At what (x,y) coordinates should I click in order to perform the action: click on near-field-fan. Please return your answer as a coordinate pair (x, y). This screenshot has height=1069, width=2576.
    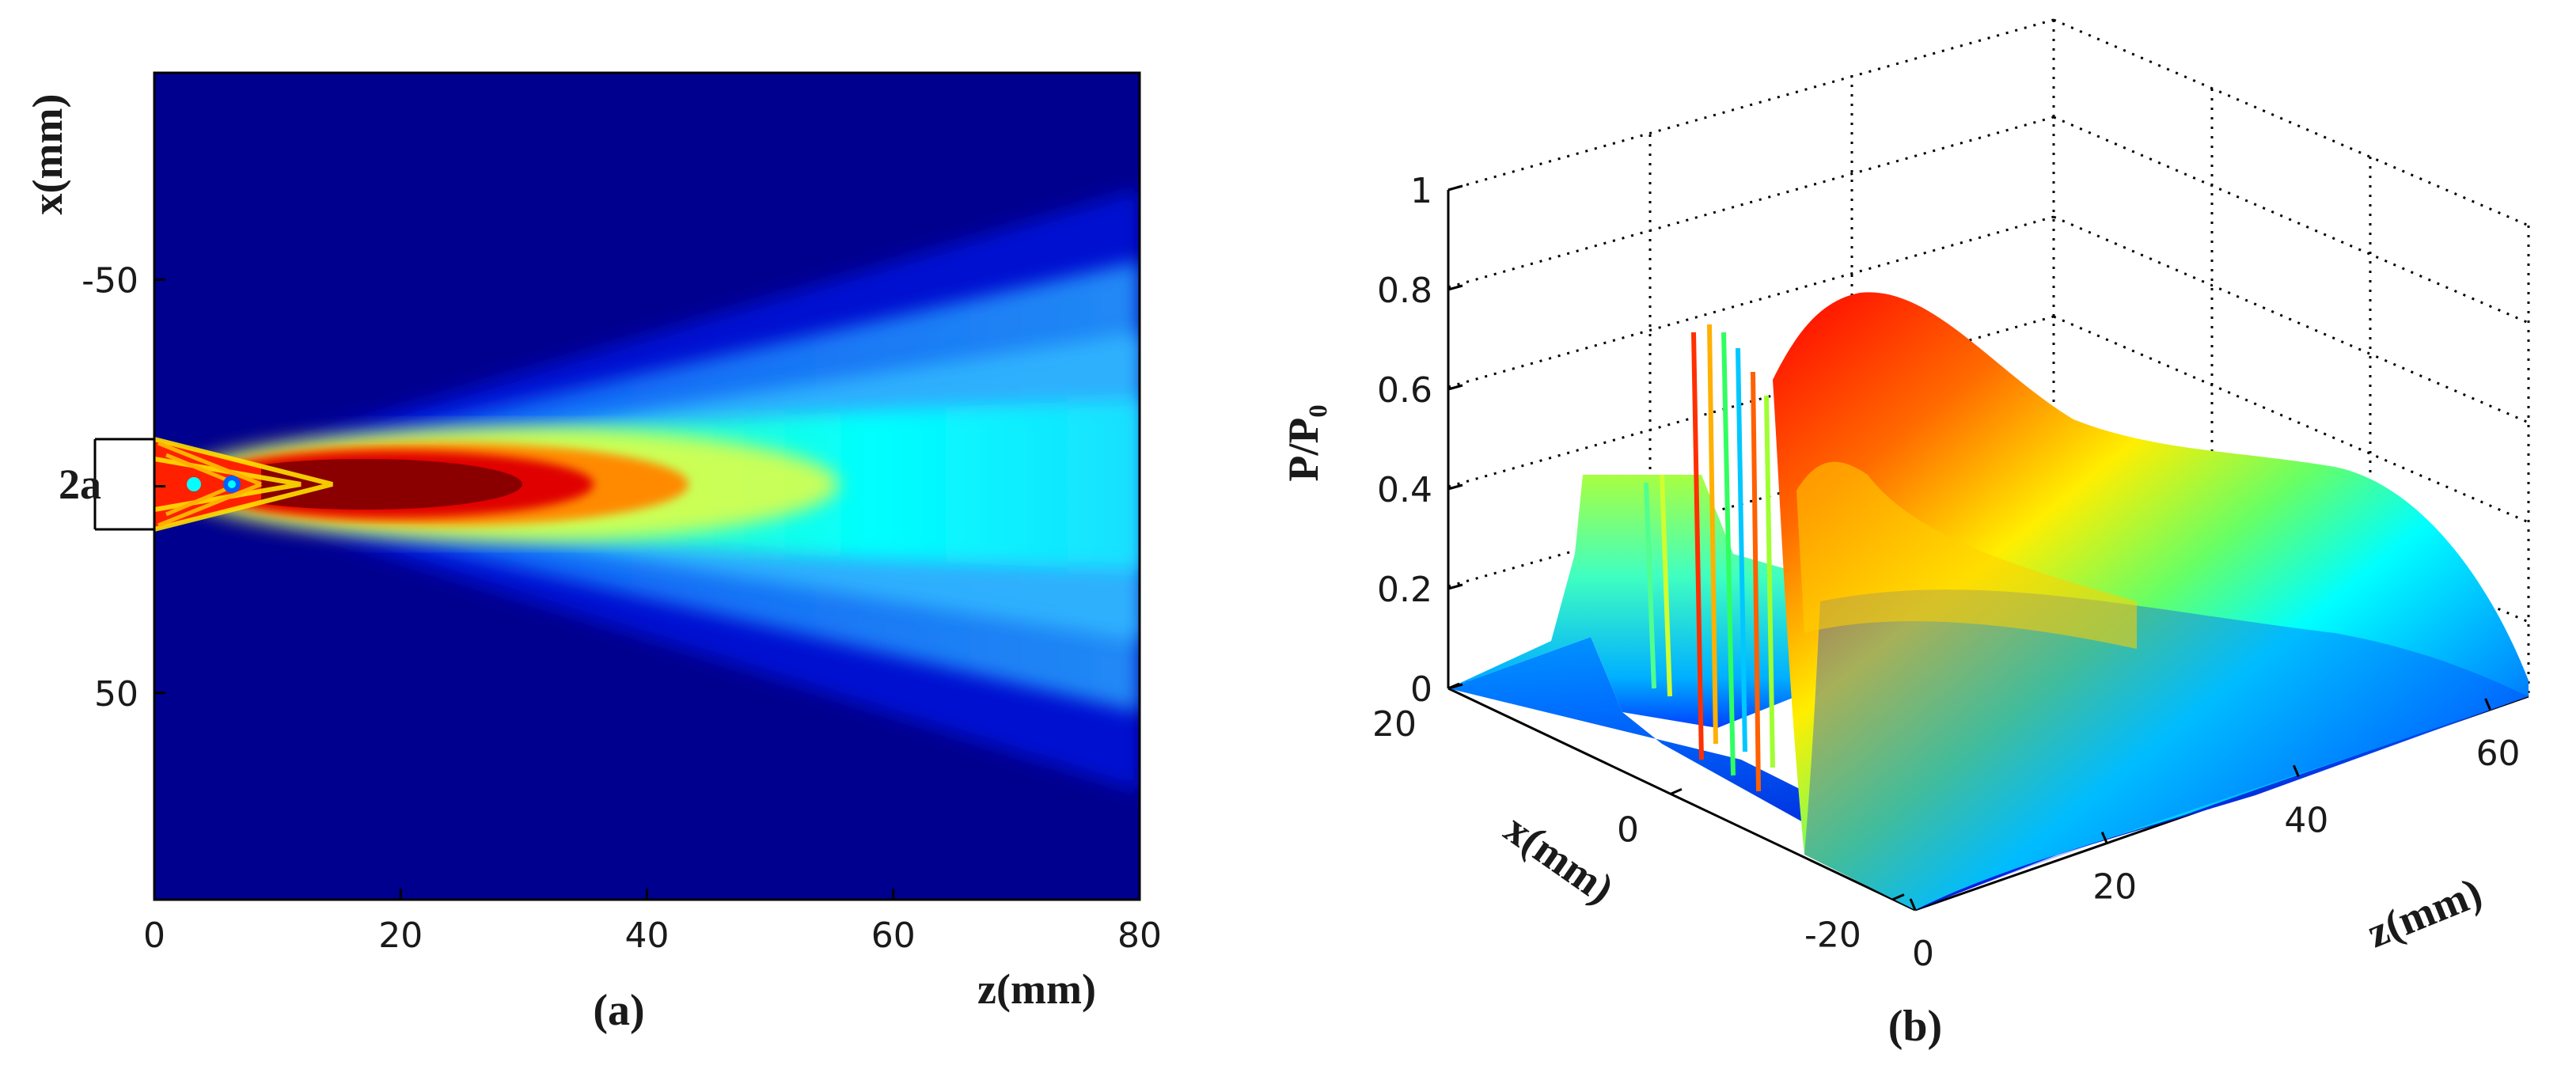
    Looking at the image, I should click on (243, 484).